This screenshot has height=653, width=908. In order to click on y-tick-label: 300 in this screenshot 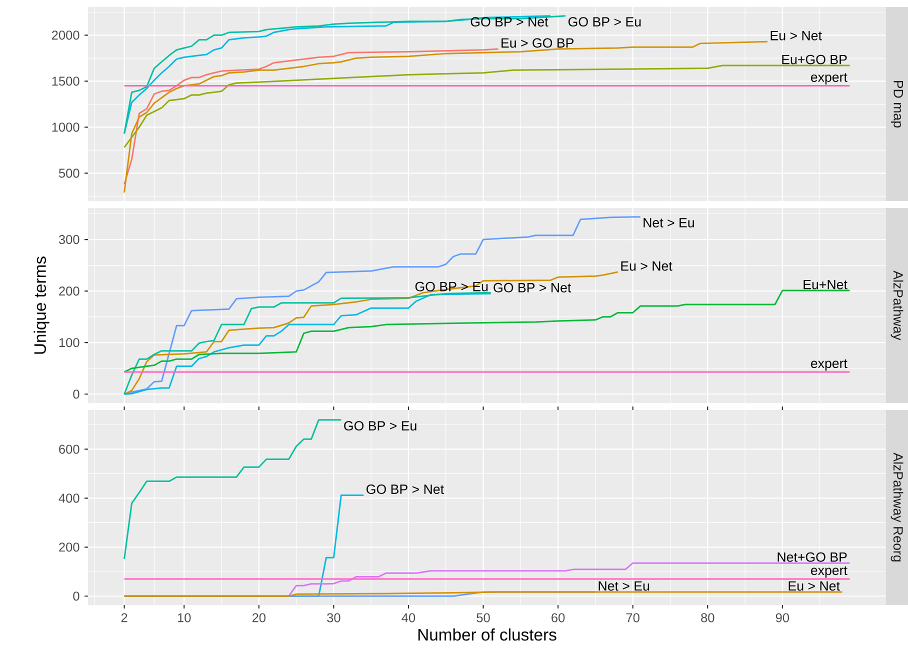, I will do `click(69, 239)`.